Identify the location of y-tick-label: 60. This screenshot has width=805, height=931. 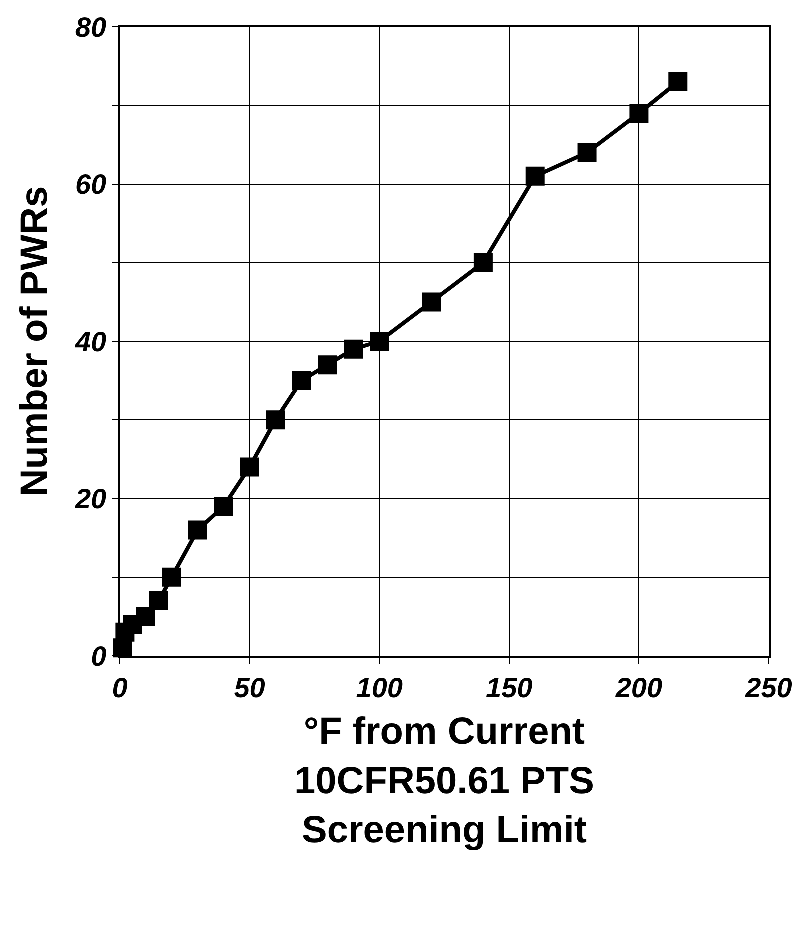
(91, 184).